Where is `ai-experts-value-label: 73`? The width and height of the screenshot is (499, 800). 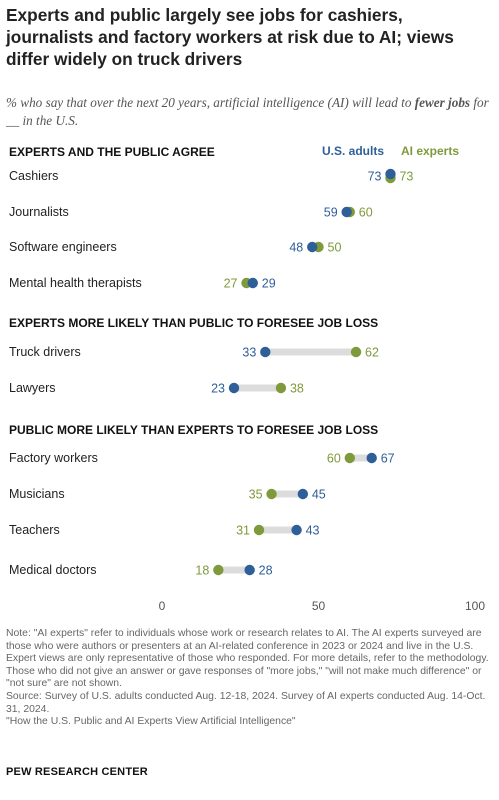
ai-experts-value-label: 73 is located at coordinates (406, 177).